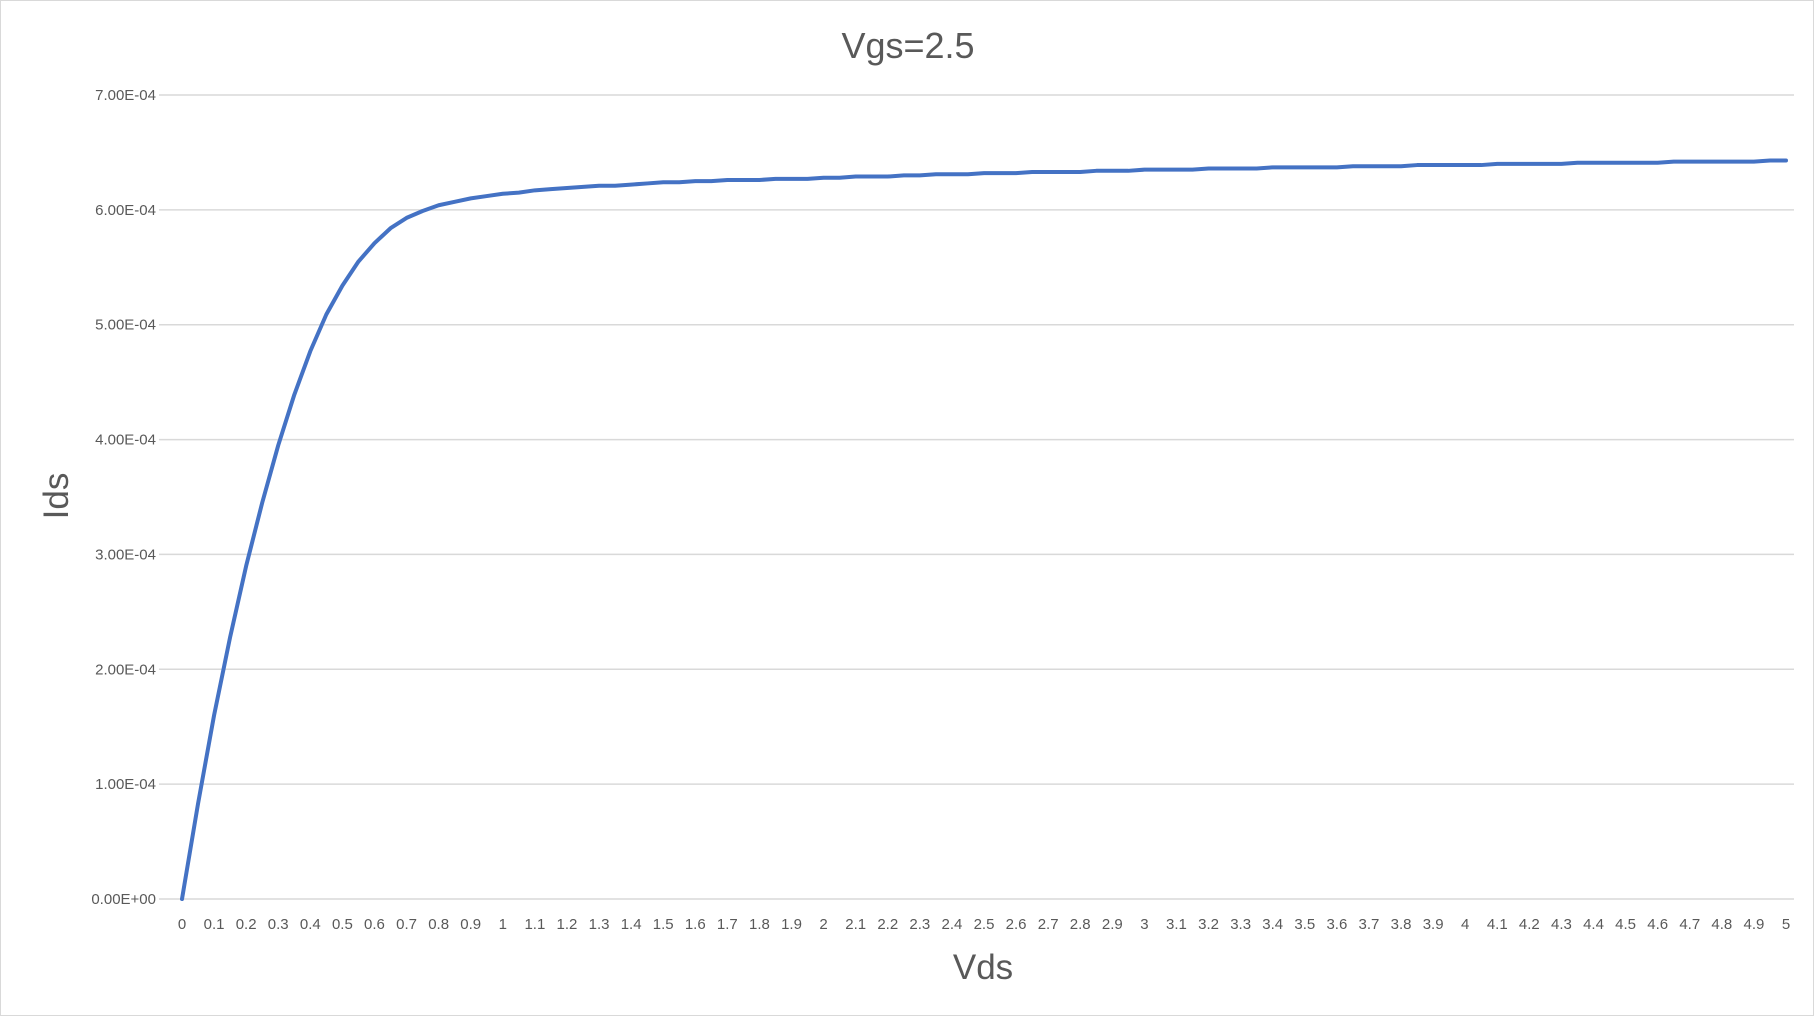  Describe the element at coordinates (1176, 924) in the screenshot. I see `x-tick-label: 3.1` at that location.